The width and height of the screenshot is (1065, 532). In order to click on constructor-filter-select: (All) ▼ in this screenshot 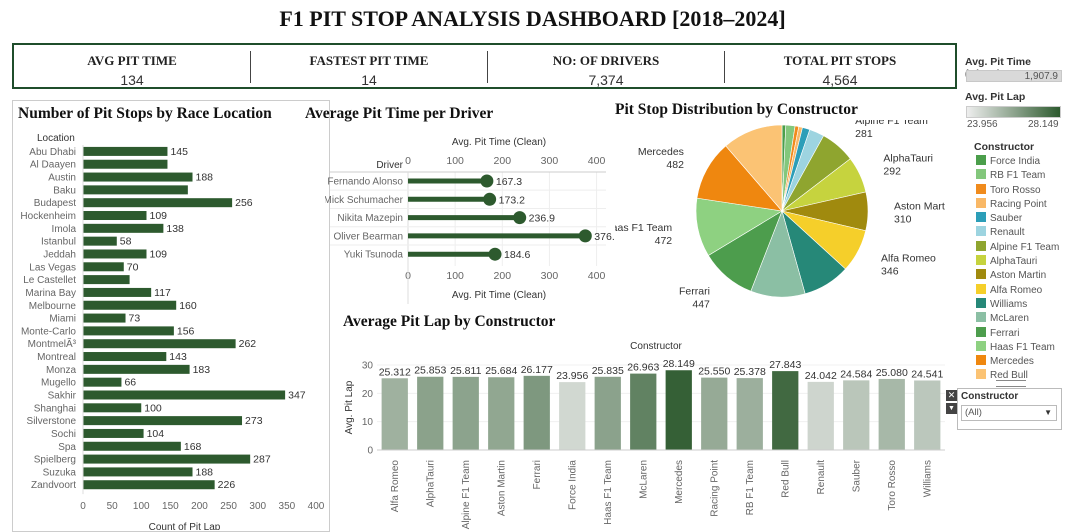, I will do `click(1009, 413)`.